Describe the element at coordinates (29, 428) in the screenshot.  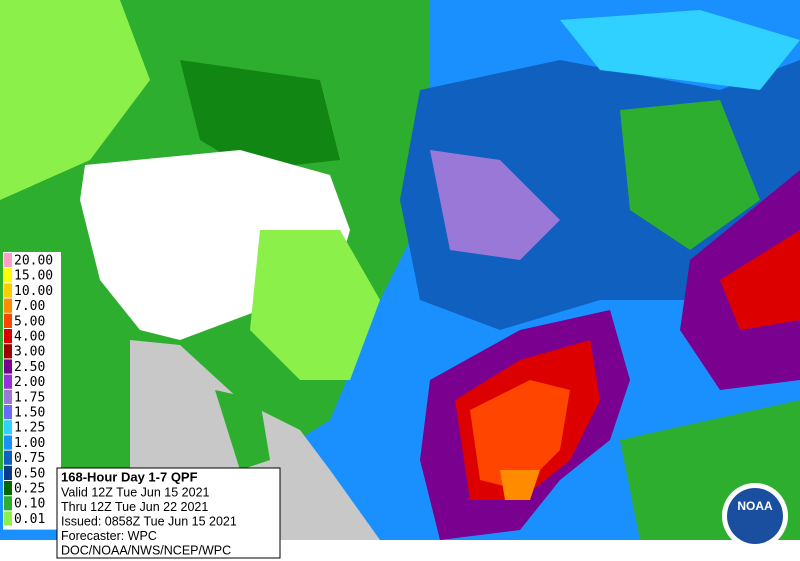
I see `legend-label: 1.25` at that location.